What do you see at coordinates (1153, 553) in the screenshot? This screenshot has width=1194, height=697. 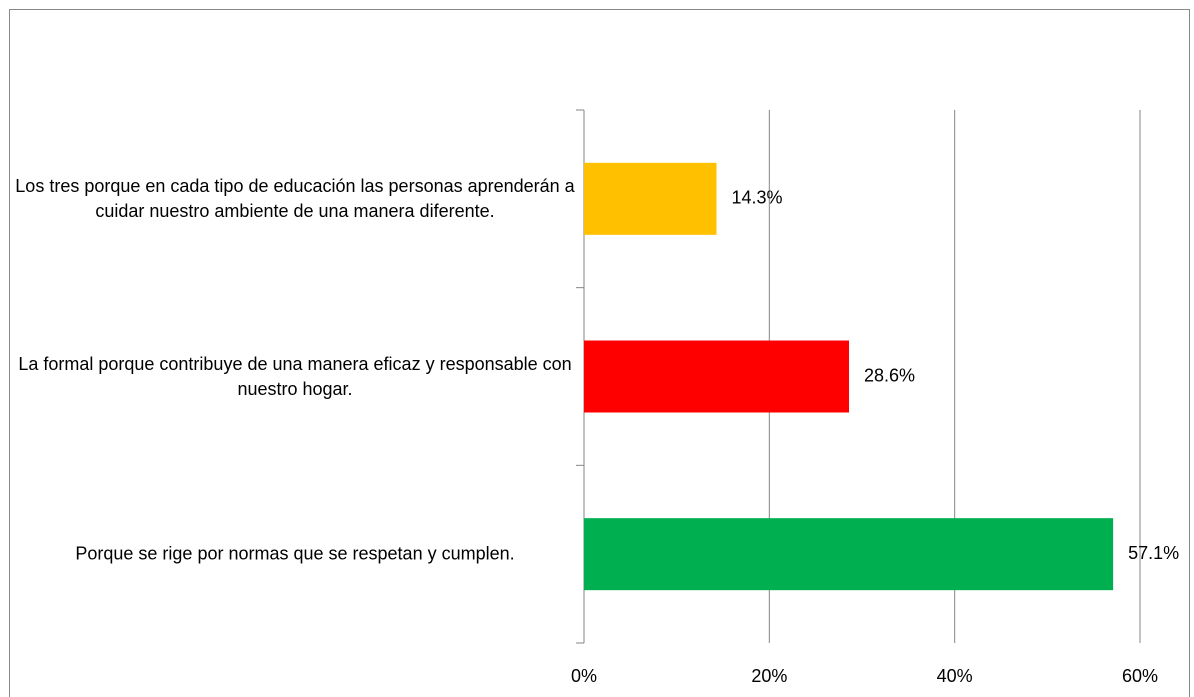 I see `value-label: 57.1%` at bounding box center [1153, 553].